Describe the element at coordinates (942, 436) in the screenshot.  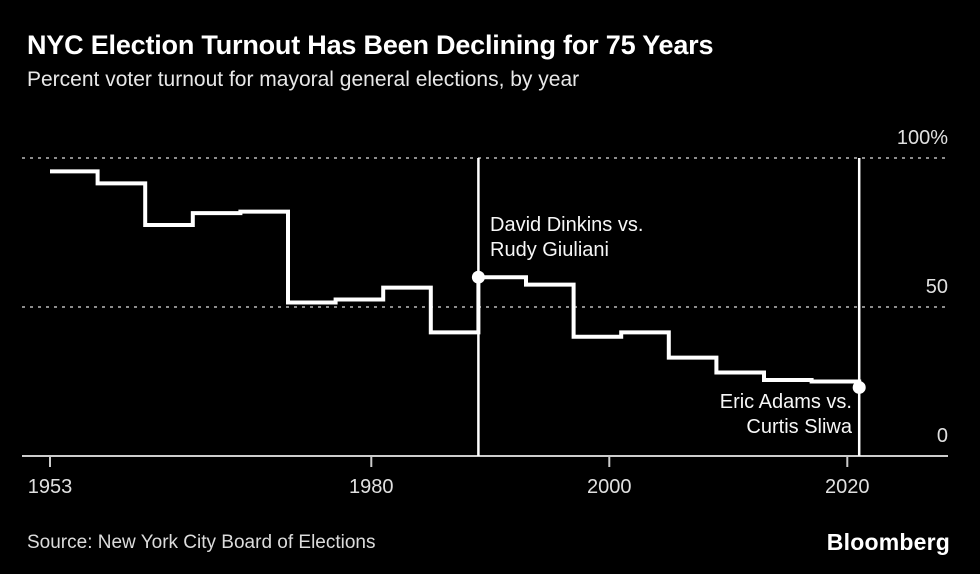
I see `y-axis-tick-label: 0` at that location.